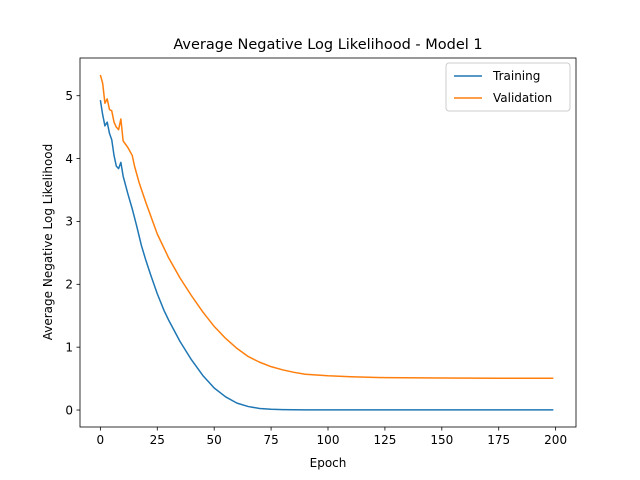 This screenshot has width=640, height=480. Describe the element at coordinates (69, 285) in the screenshot. I see `y-tick-label: 2` at that location.